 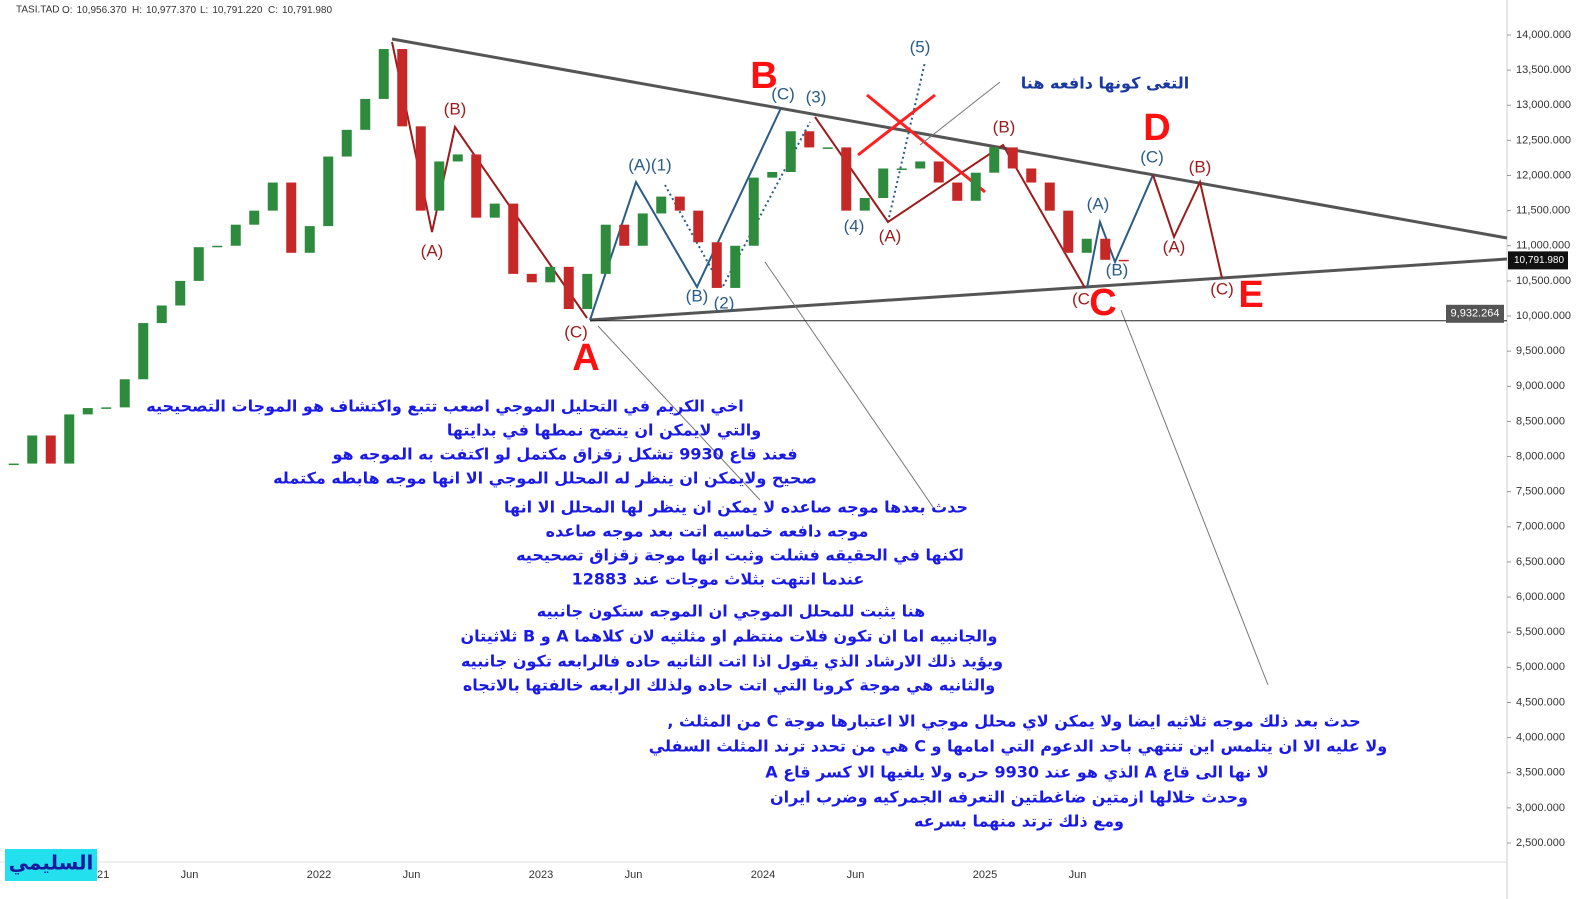 What do you see at coordinates (985, 875) in the screenshot?
I see `x-tick-label: 2025` at bounding box center [985, 875].